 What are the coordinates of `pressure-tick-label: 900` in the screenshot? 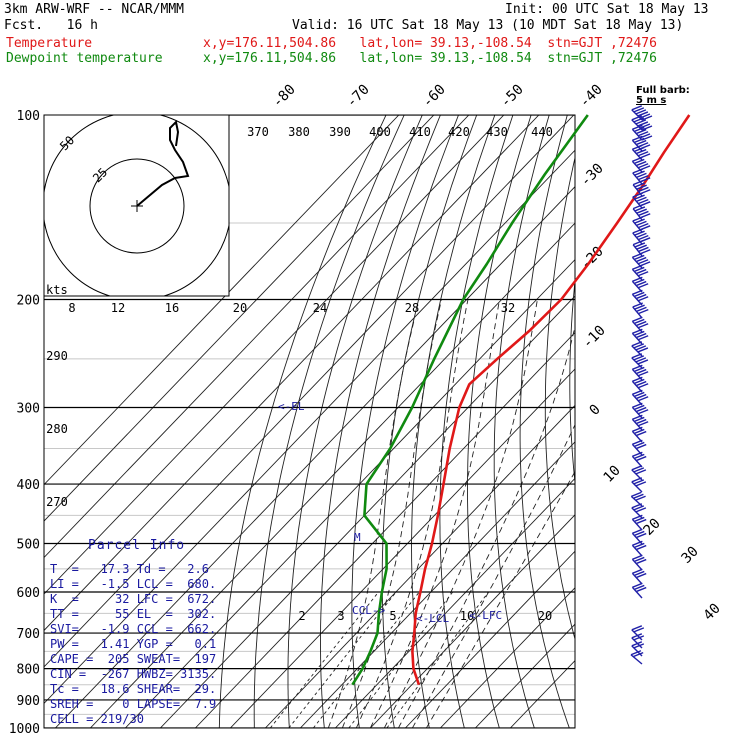 It's located at (28, 701).